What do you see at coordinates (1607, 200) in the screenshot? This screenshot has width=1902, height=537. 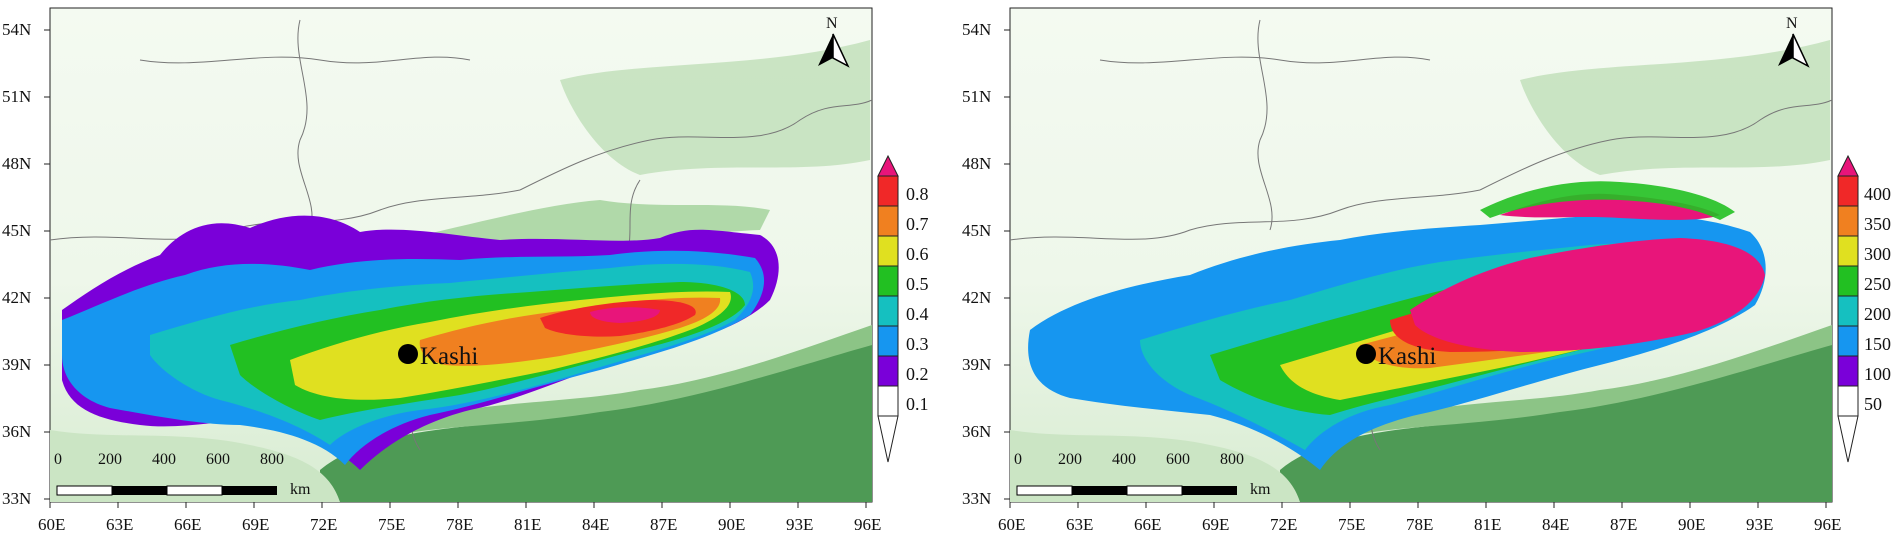 I see `contour-north-band-outer` at bounding box center [1607, 200].